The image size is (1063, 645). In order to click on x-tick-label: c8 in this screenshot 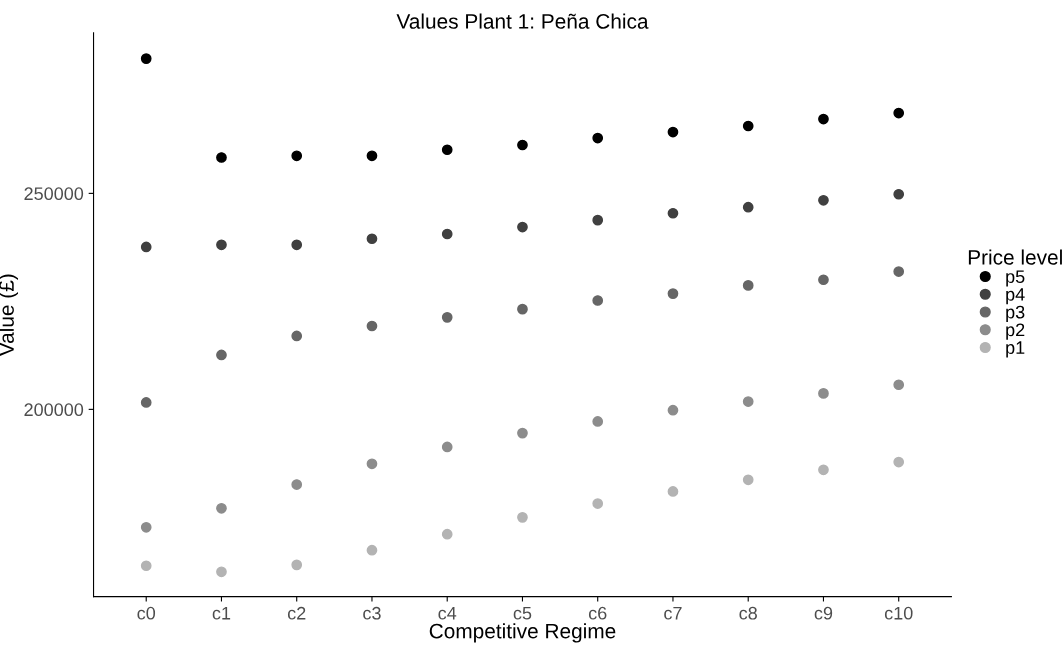, I will do `click(748, 613)`.